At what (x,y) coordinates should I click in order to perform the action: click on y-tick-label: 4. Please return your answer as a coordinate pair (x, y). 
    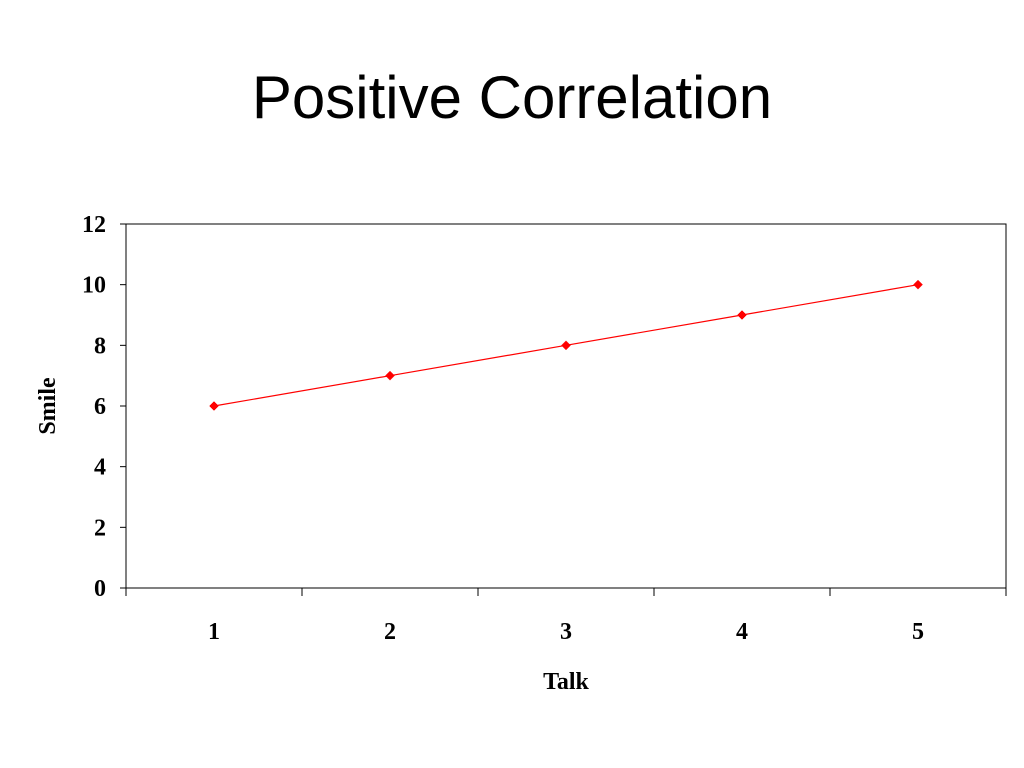
    Looking at the image, I should click on (100, 468).